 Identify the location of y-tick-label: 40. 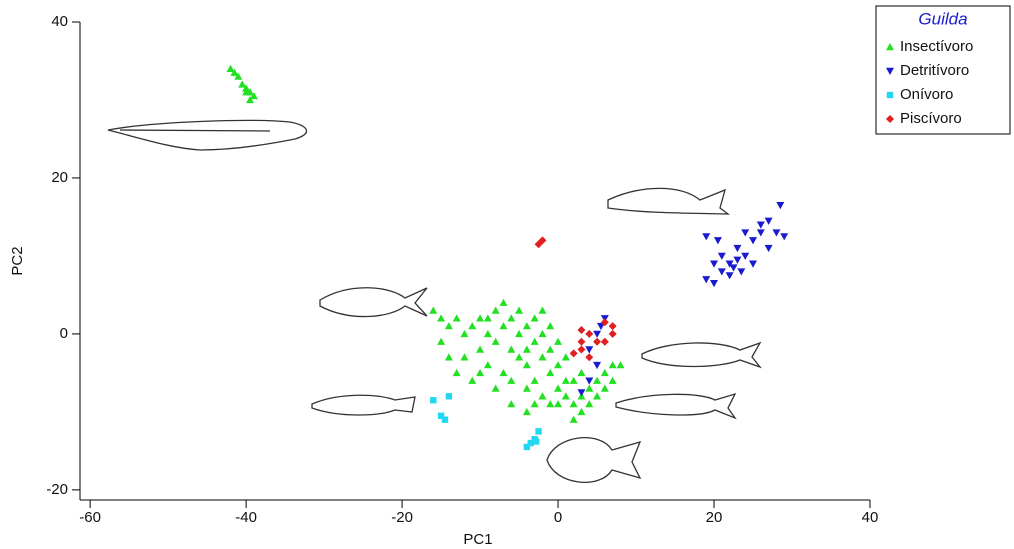
(59, 21).